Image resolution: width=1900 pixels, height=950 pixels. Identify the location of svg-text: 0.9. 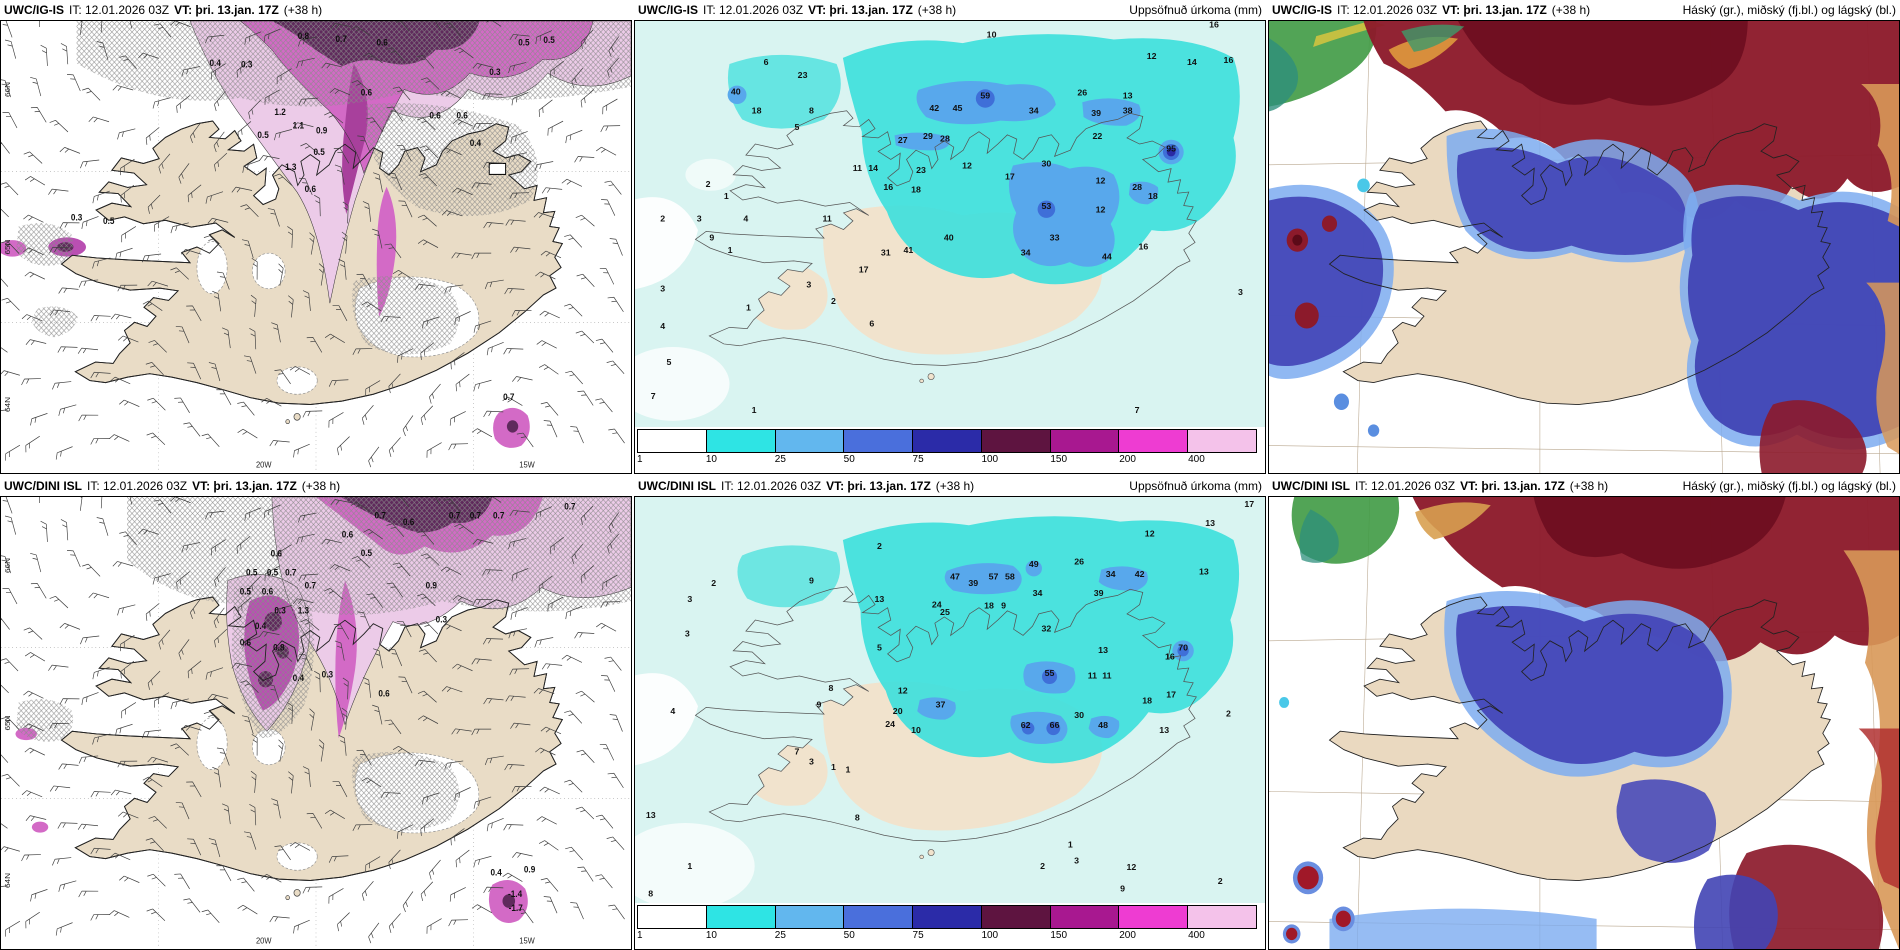
(432, 585).